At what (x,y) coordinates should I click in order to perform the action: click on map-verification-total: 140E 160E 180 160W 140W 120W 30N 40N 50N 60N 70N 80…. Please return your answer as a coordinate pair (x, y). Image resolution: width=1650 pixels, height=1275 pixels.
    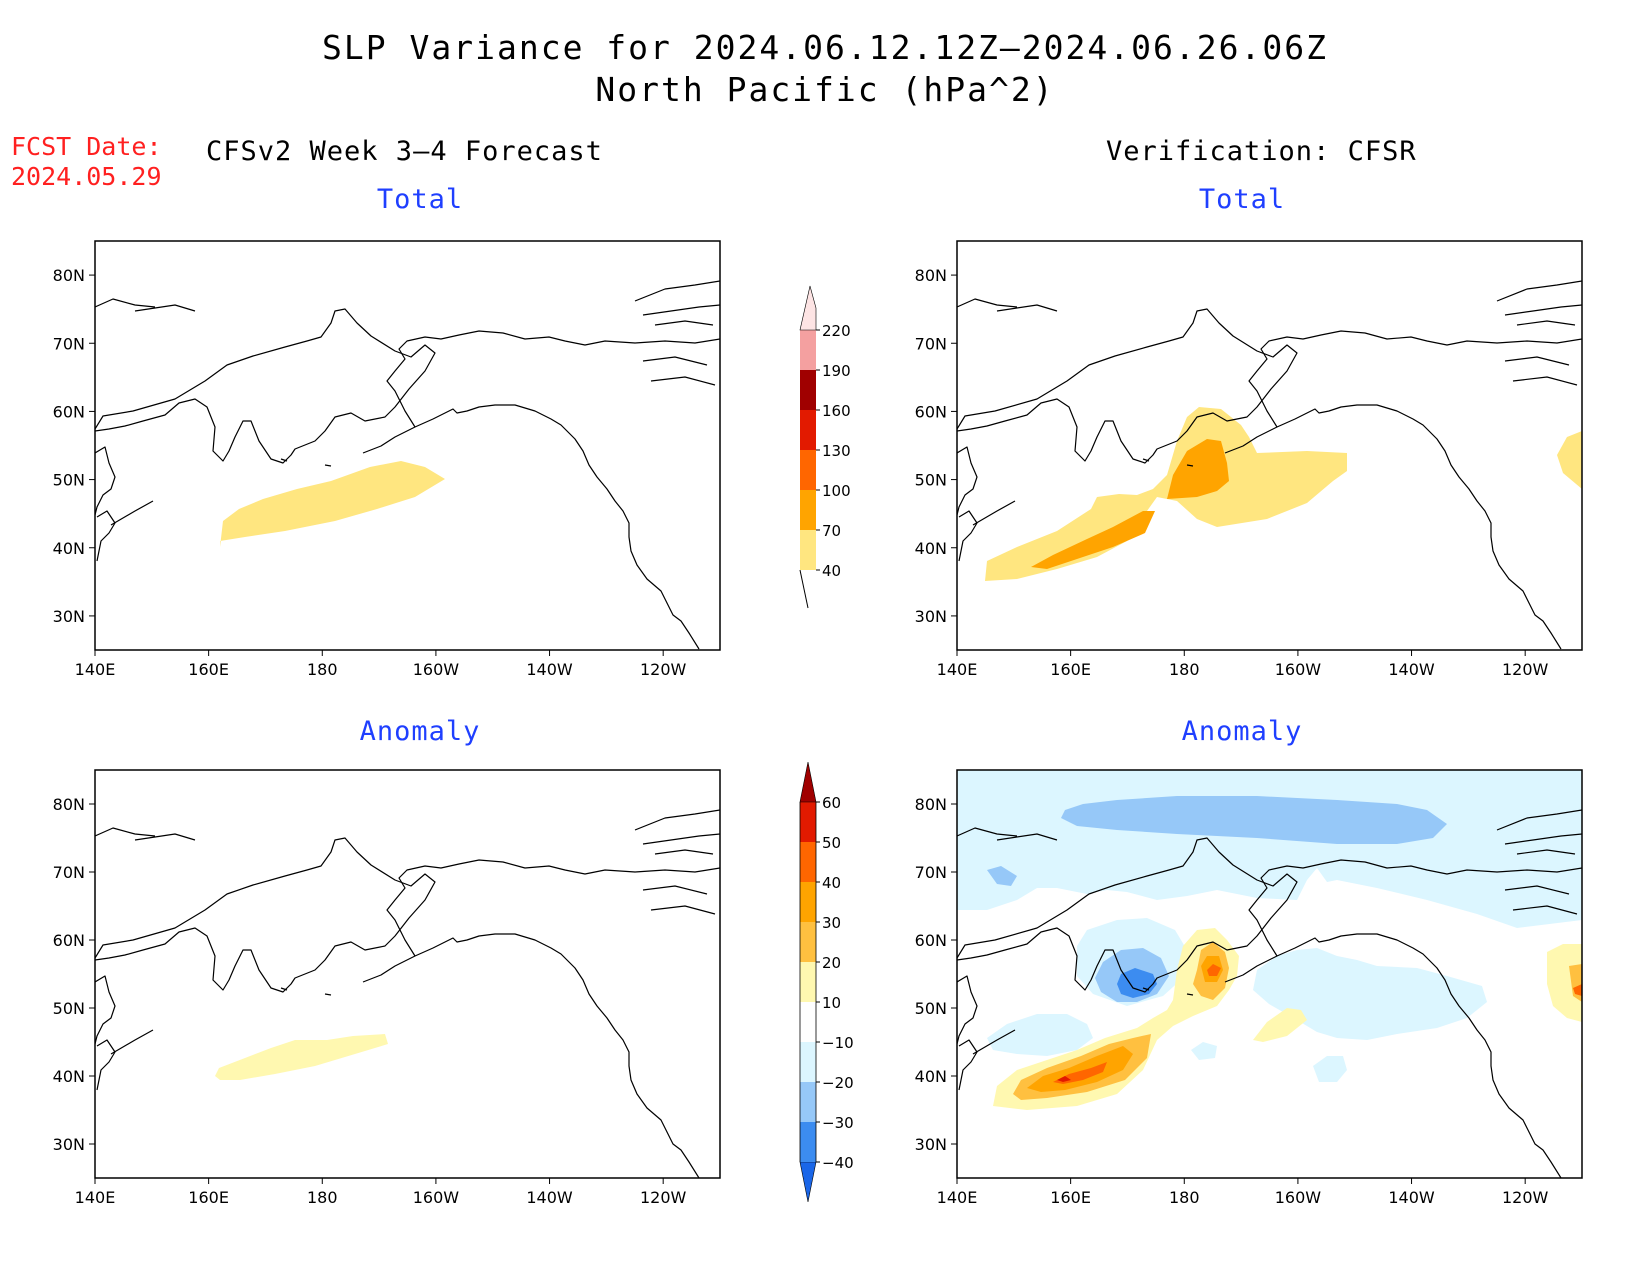
    Looking at the image, I should click on (1249, 459).